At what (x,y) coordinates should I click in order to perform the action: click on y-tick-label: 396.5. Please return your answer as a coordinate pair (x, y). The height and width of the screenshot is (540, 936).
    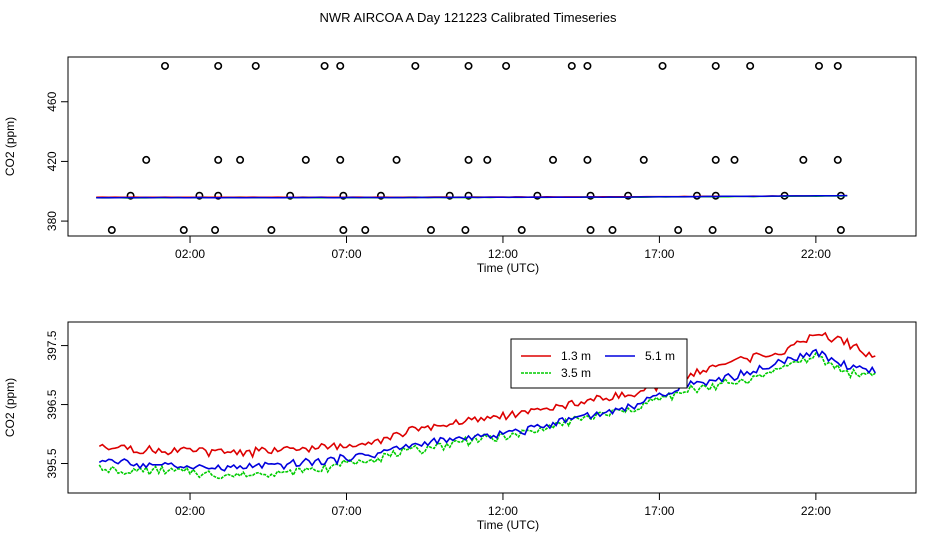
    Looking at the image, I should click on (52, 404).